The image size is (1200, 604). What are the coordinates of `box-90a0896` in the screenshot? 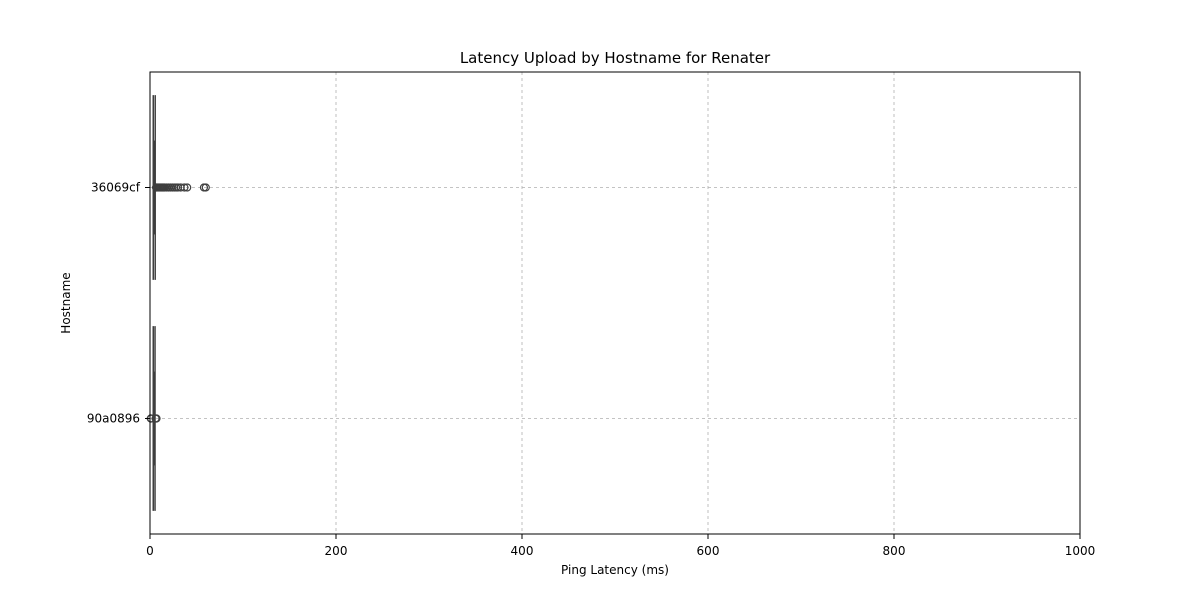 It's located at (153, 418).